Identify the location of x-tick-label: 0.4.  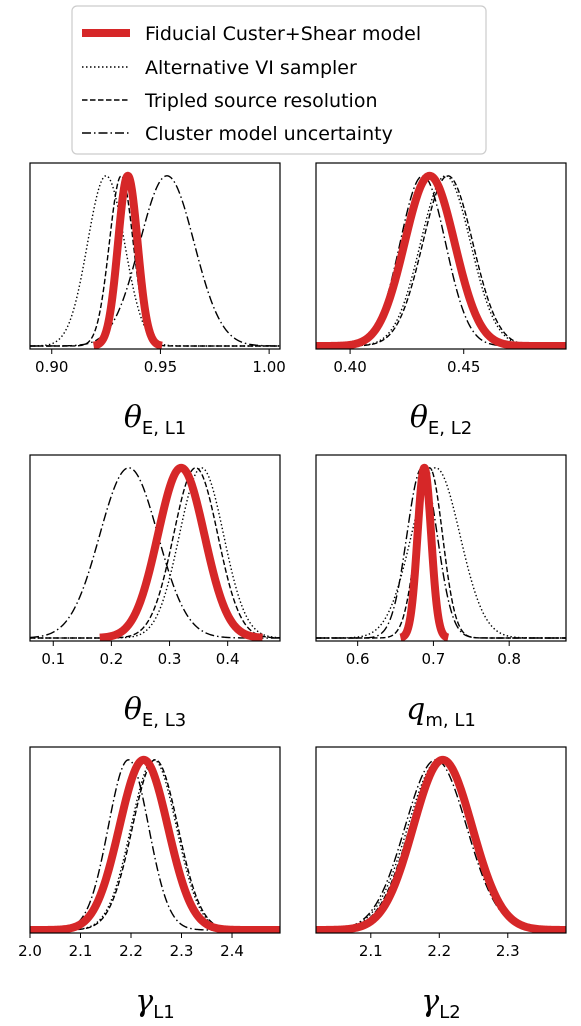
(228, 659).